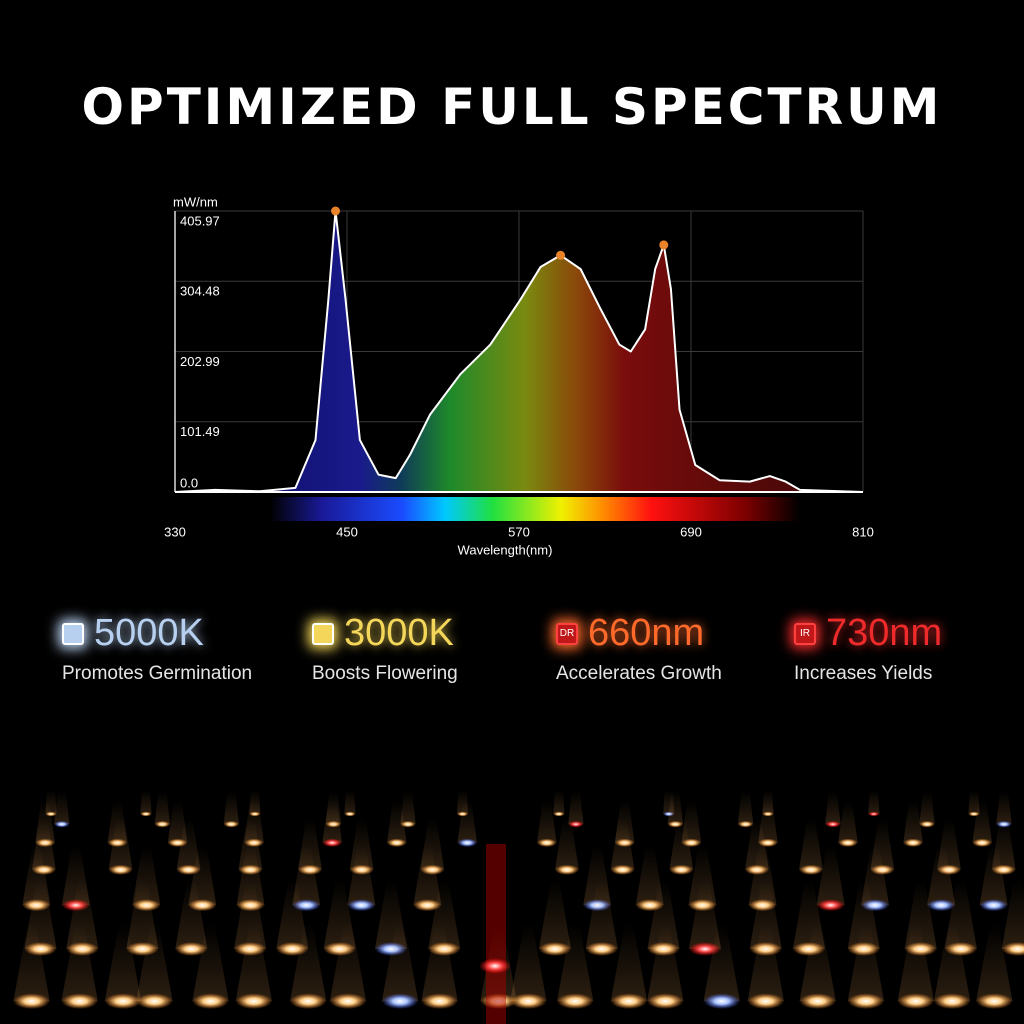 The height and width of the screenshot is (1024, 1024). I want to click on feature-value: 3000K, so click(399, 633).